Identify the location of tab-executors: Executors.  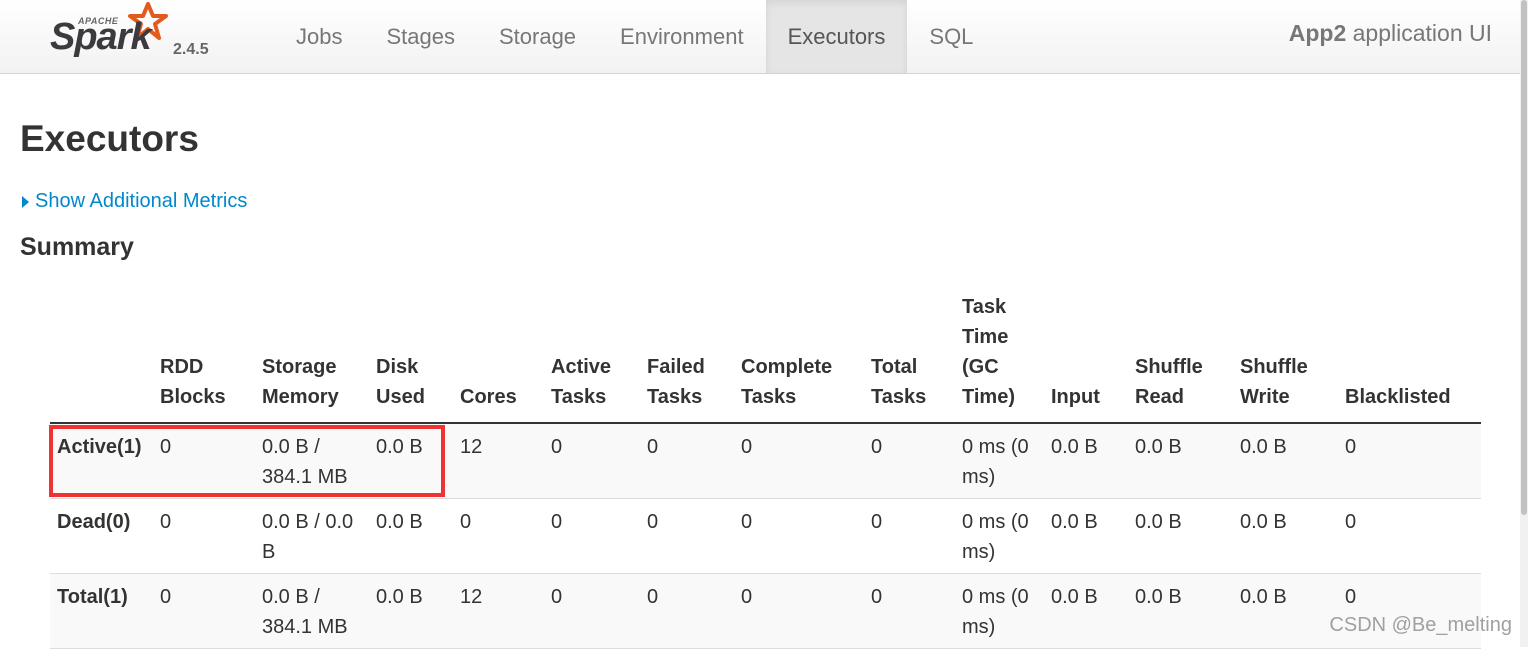
(836, 36).